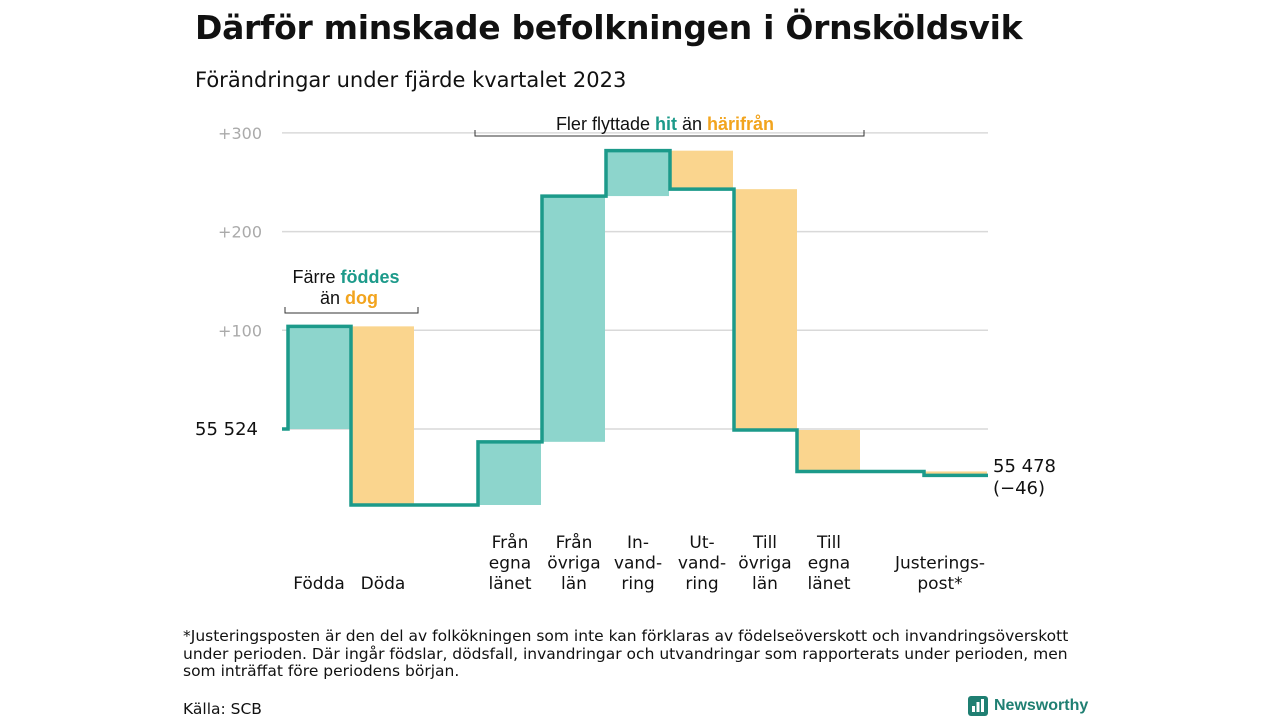  I want to click on bar-chart-icon, so click(978, 706).